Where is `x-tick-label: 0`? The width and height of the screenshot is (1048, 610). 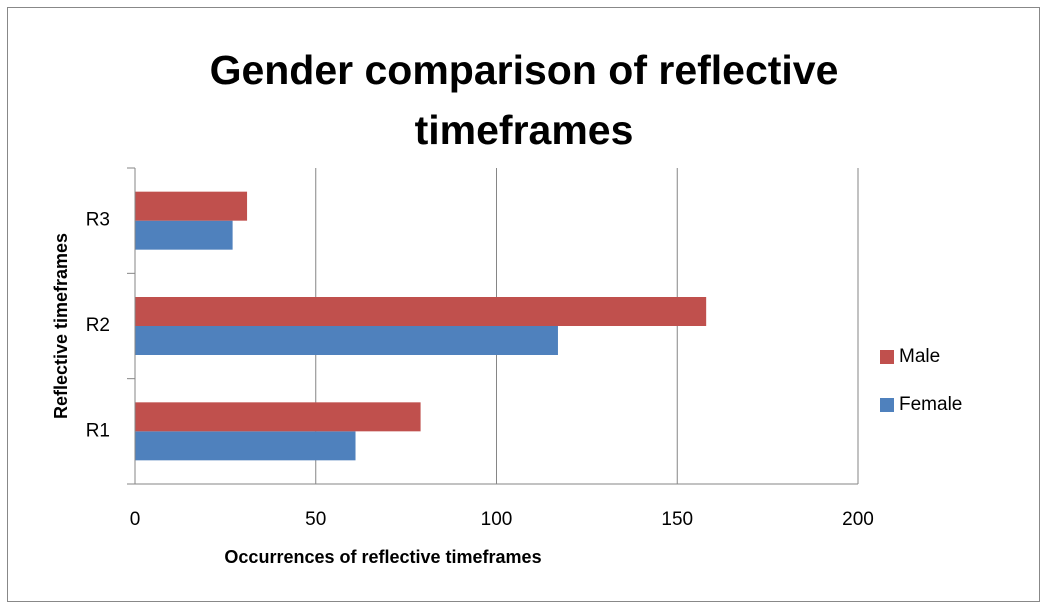 x-tick-label: 0 is located at coordinates (135, 519).